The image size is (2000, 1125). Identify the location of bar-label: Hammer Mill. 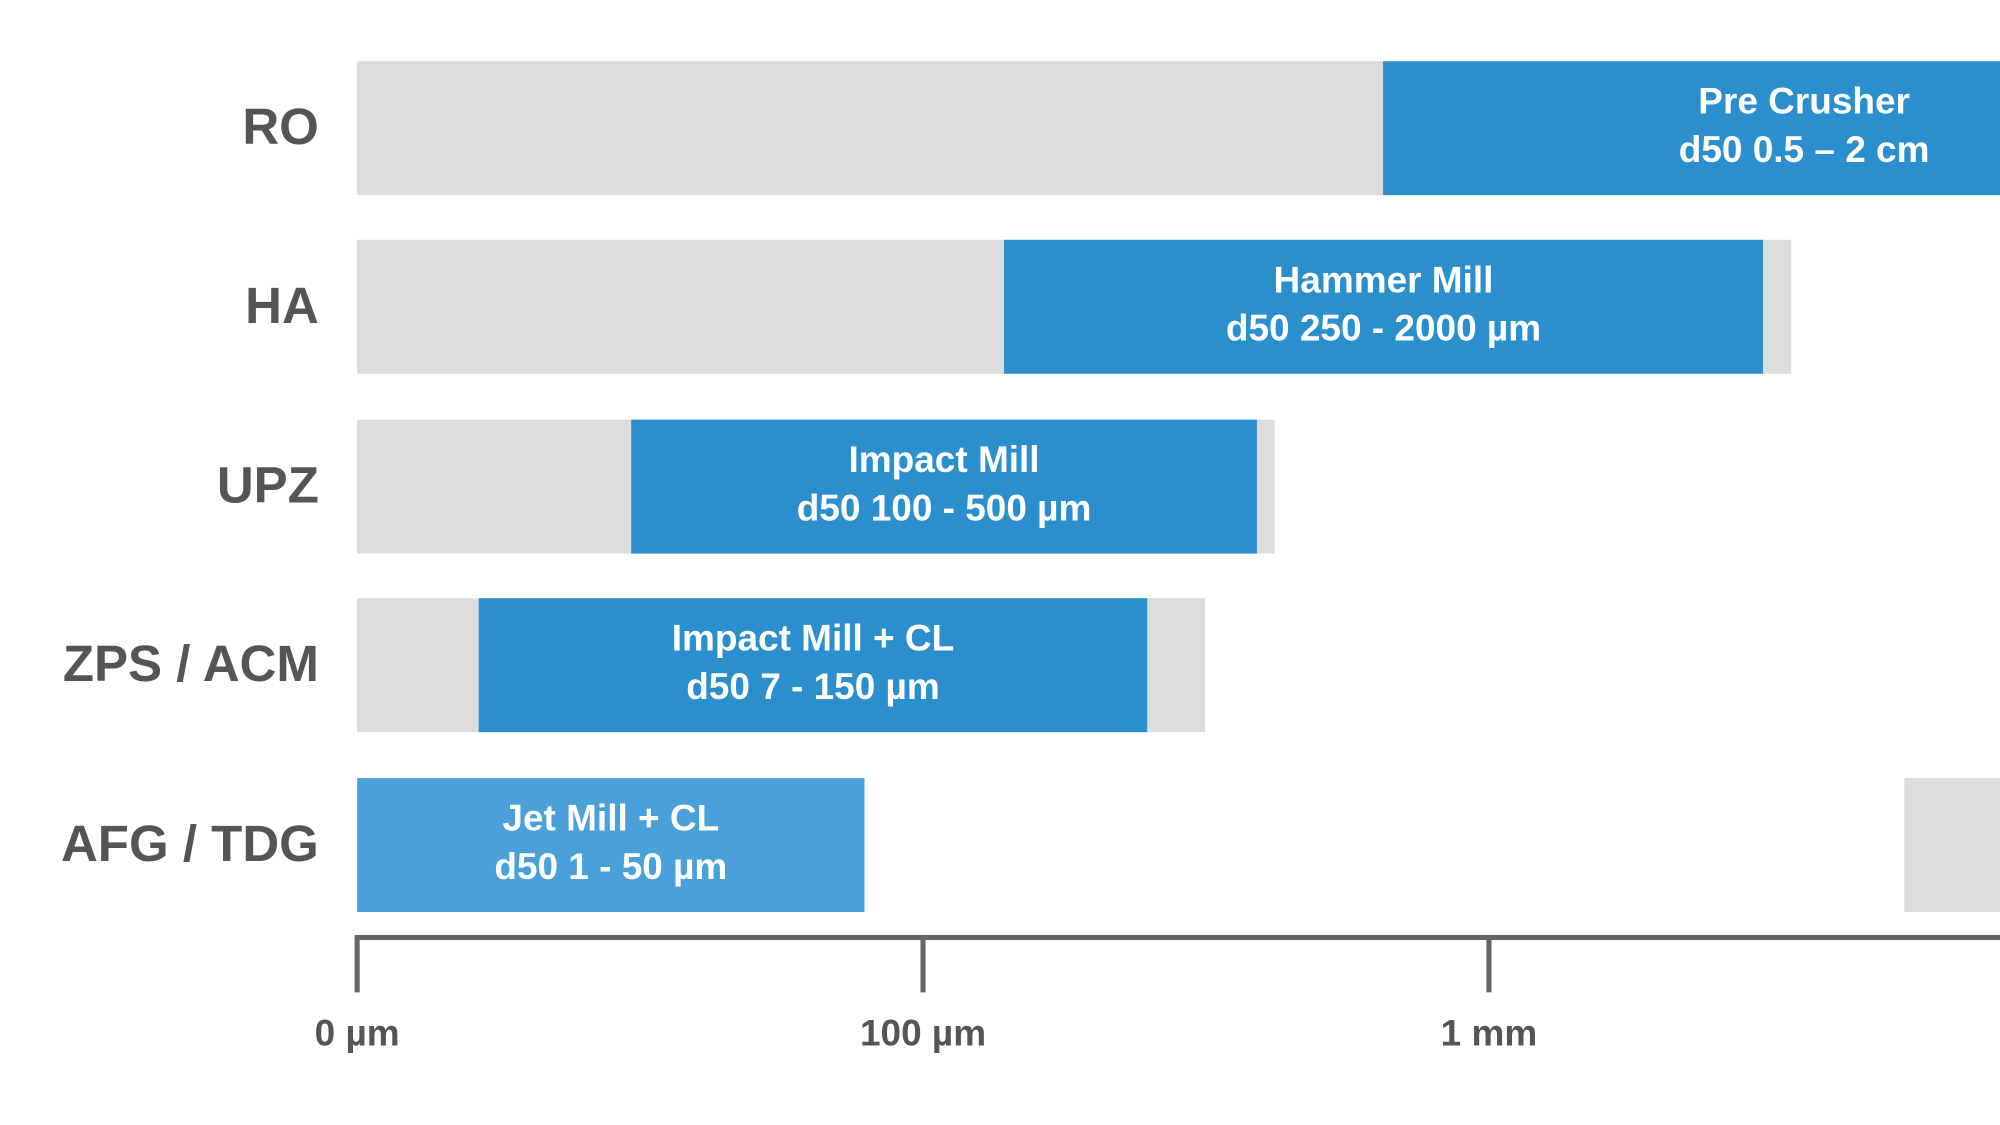
(1384, 279).